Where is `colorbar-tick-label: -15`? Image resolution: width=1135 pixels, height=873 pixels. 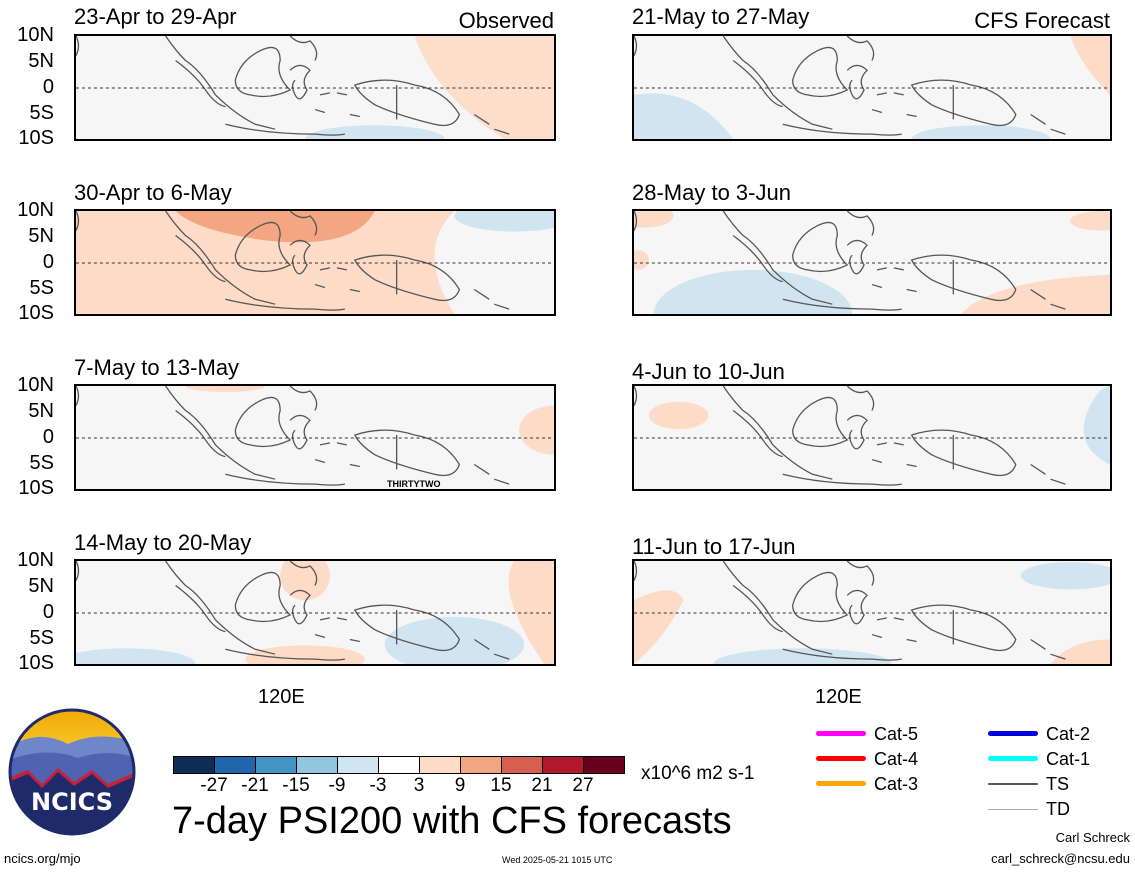 colorbar-tick-label: -15 is located at coordinates (296, 785).